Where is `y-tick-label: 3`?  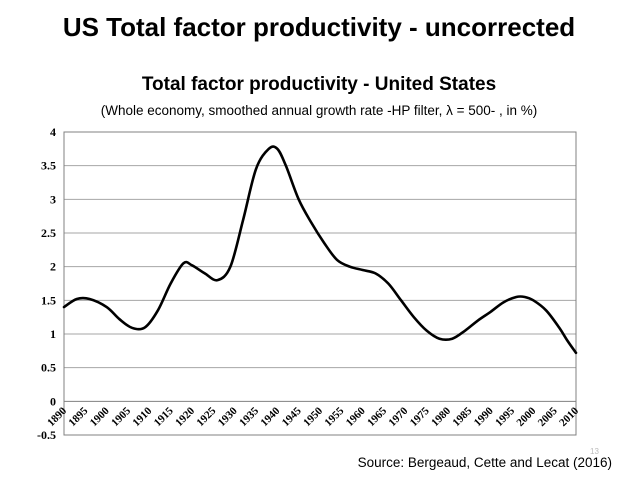 y-tick-label: 3 is located at coordinates (53, 199).